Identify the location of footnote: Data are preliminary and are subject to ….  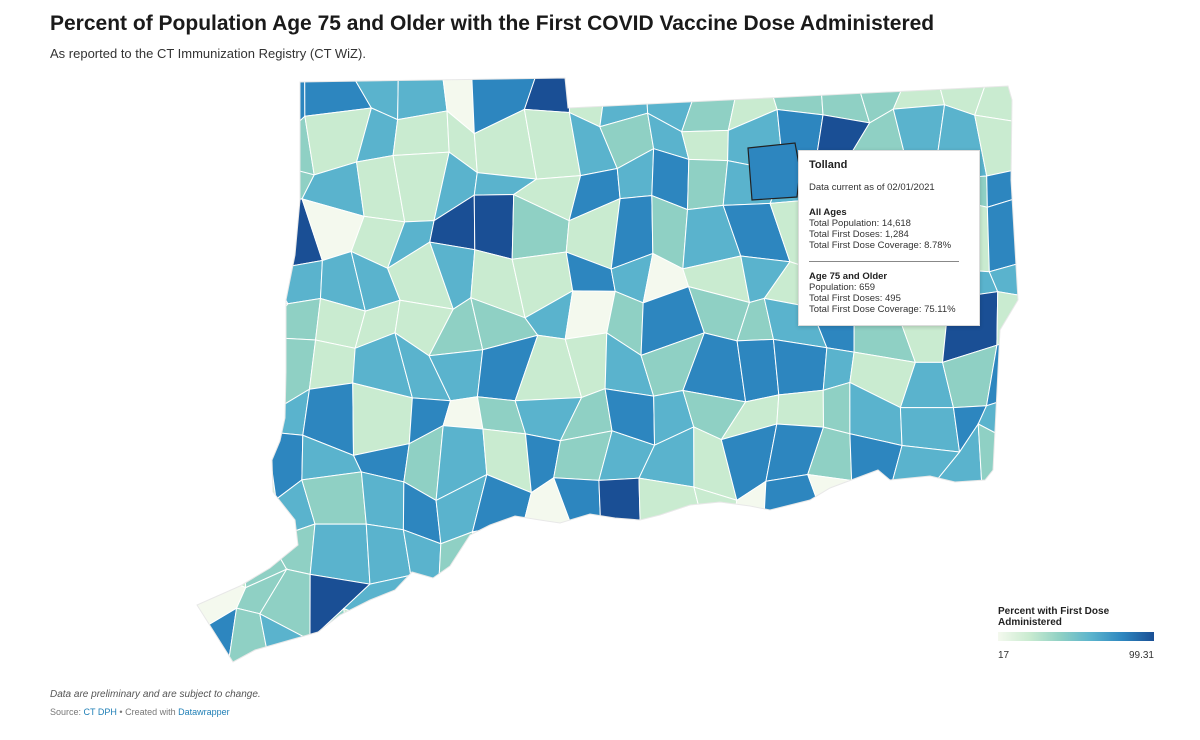
(155, 694).